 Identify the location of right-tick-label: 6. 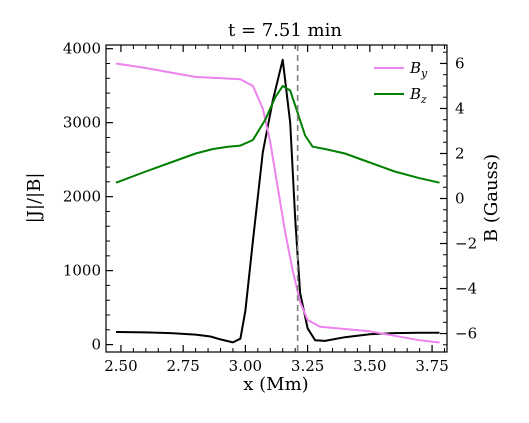
(460, 63).